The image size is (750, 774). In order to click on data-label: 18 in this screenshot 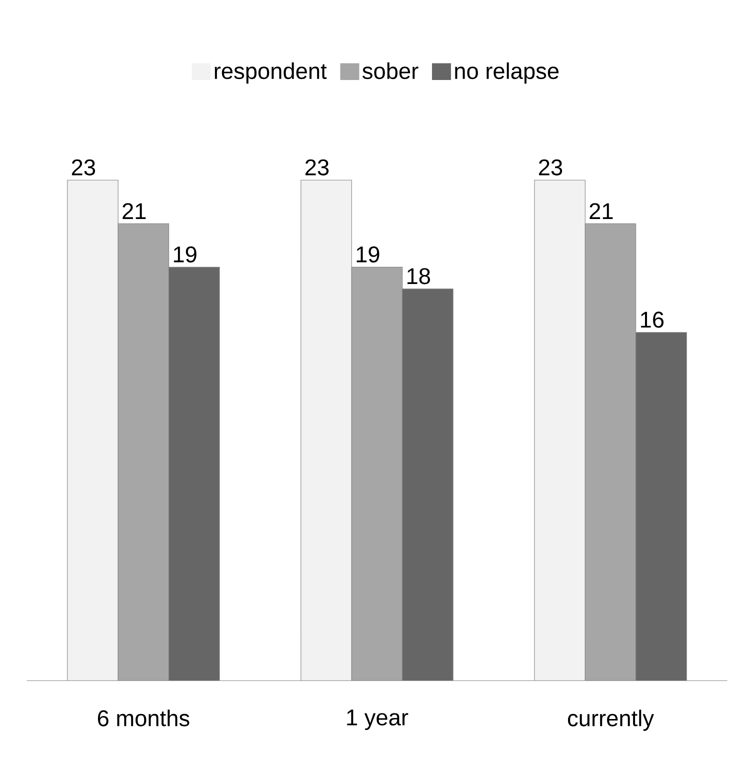, I will do `click(419, 276)`.